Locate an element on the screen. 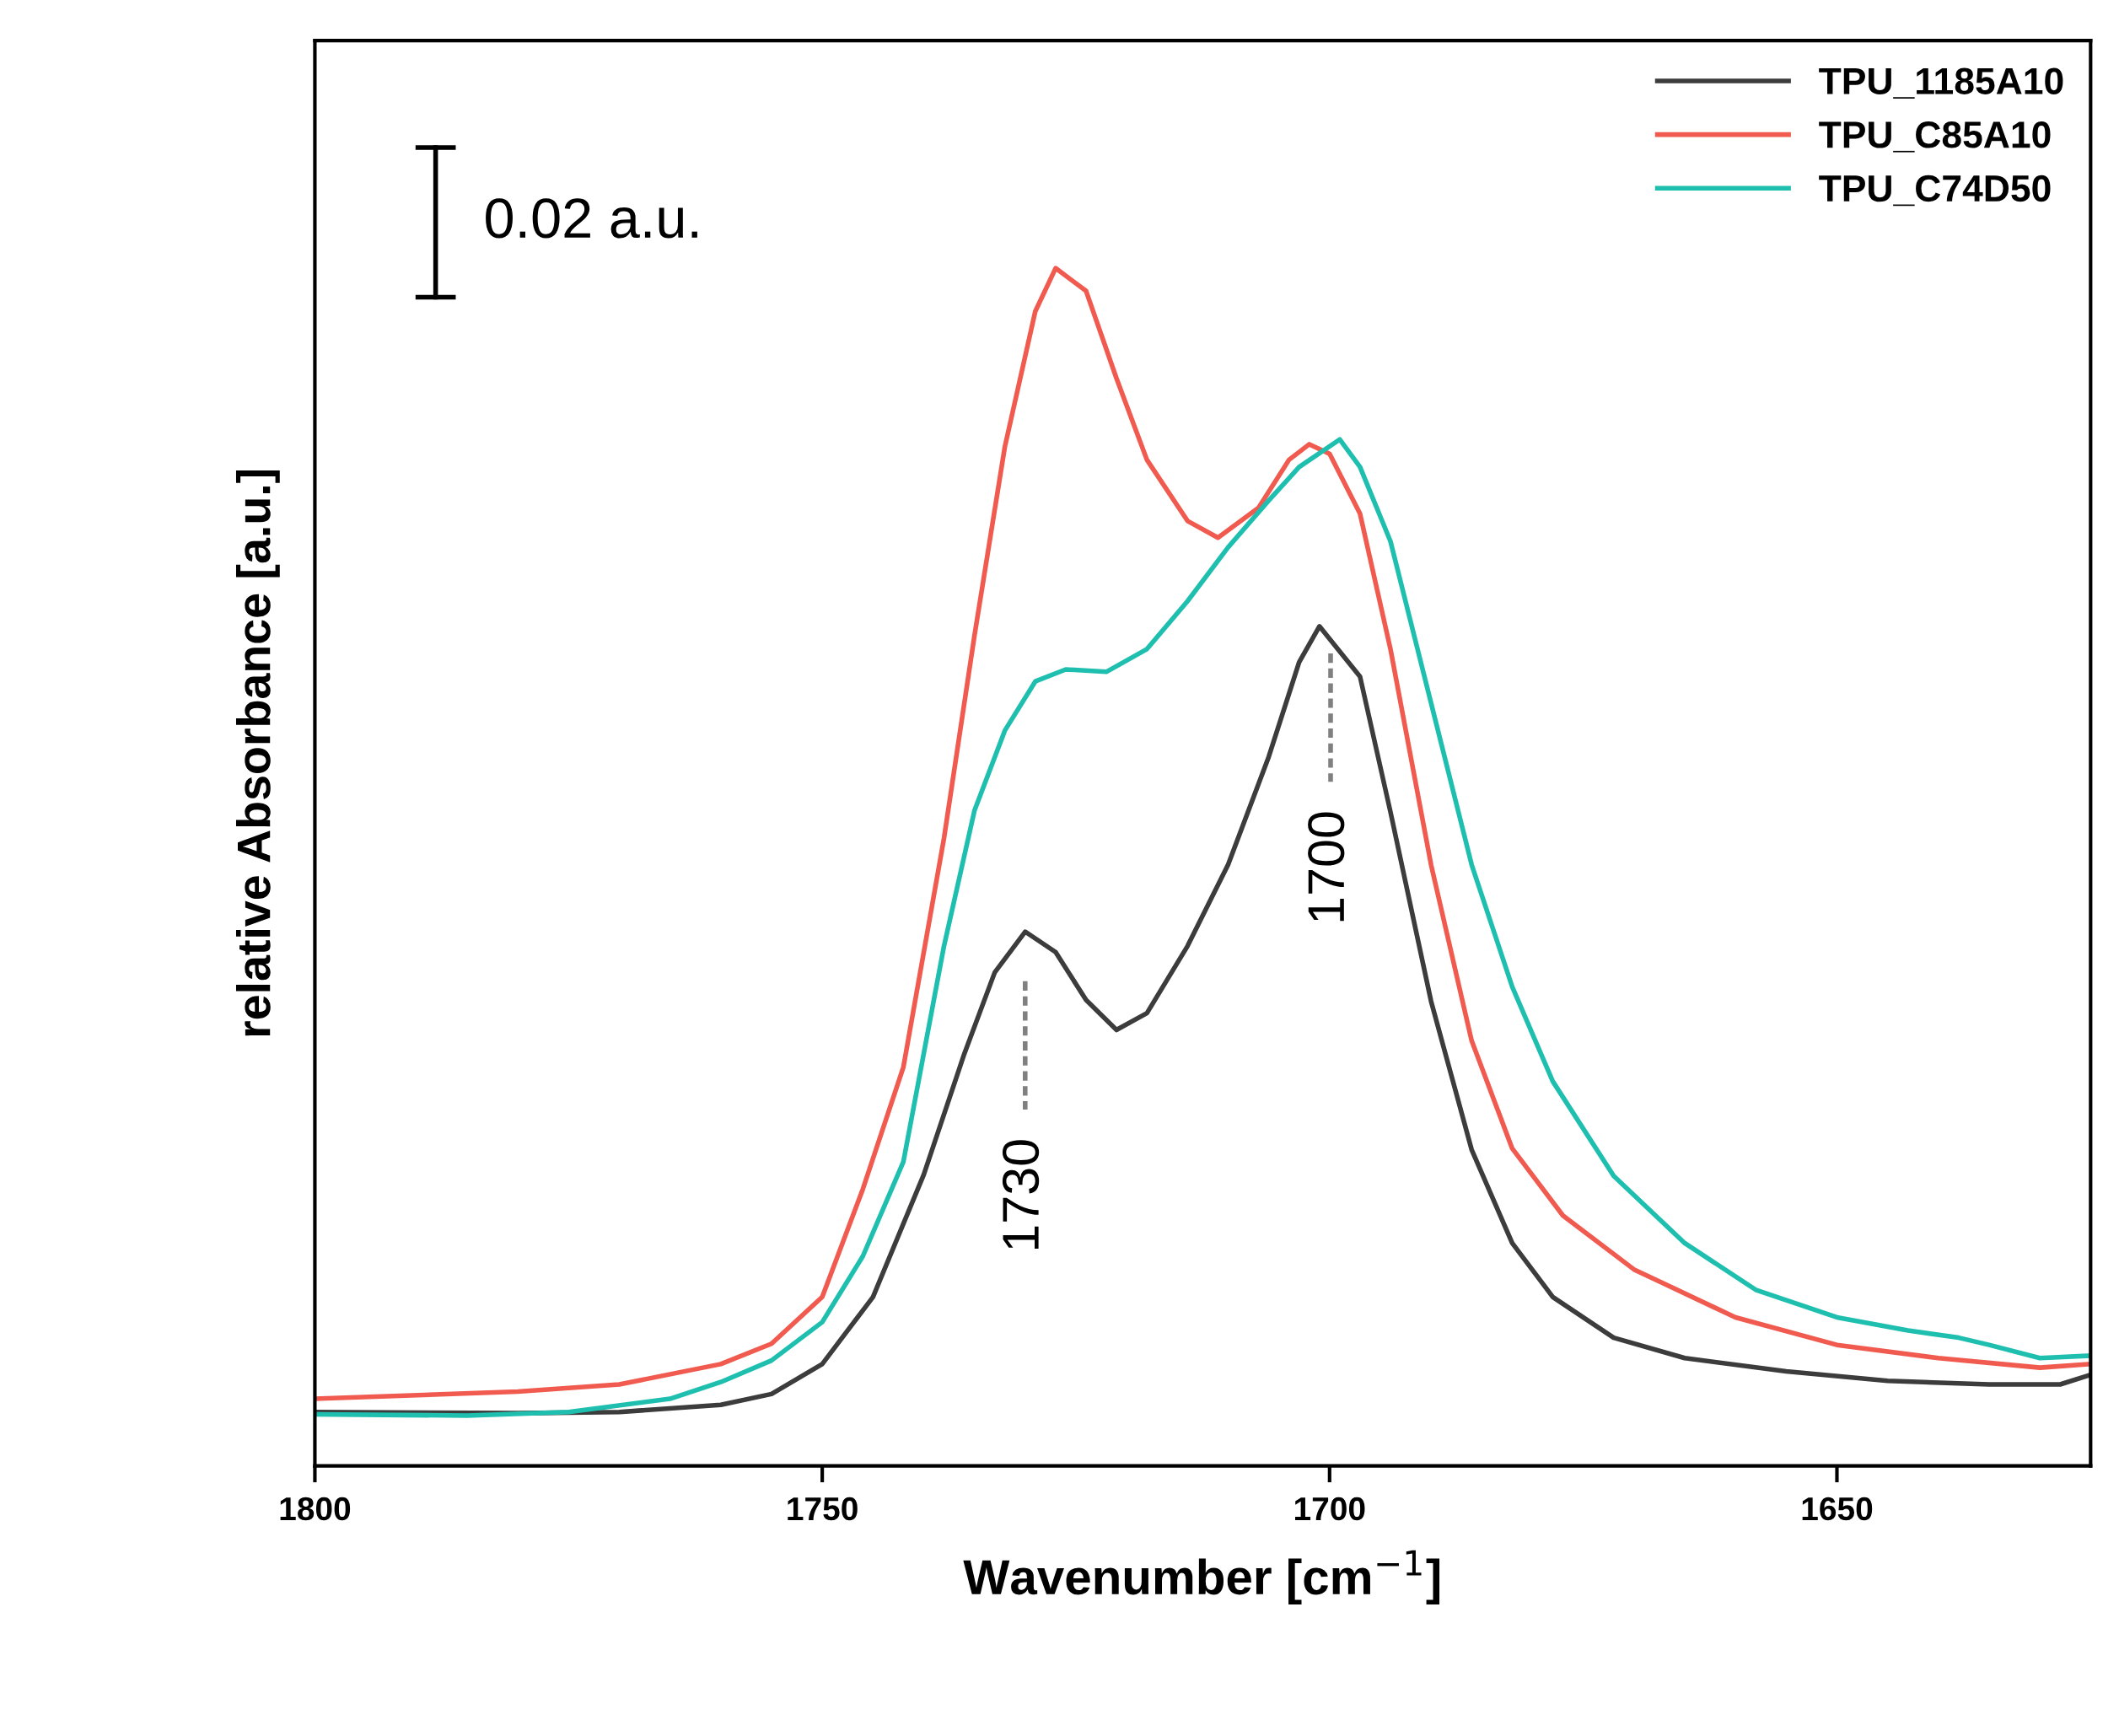 Image resolution: width=2119 pixels, height=1736 pixels. x-tick-label: 1650 is located at coordinates (1838, 1509).